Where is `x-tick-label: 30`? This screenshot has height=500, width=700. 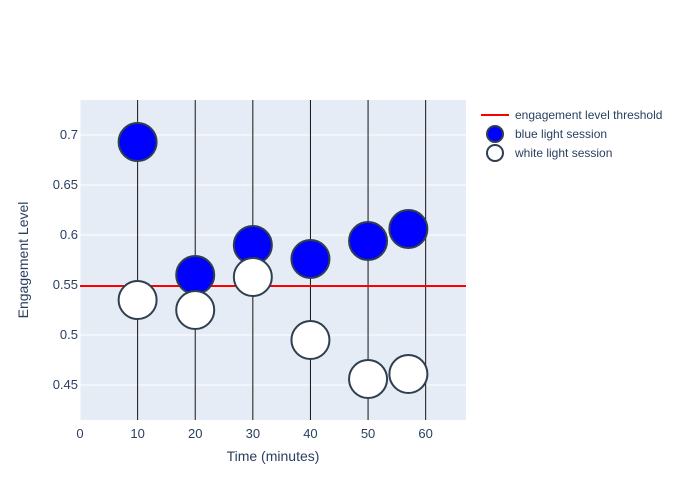
x-tick-label: 30 is located at coordinates (253, 433).